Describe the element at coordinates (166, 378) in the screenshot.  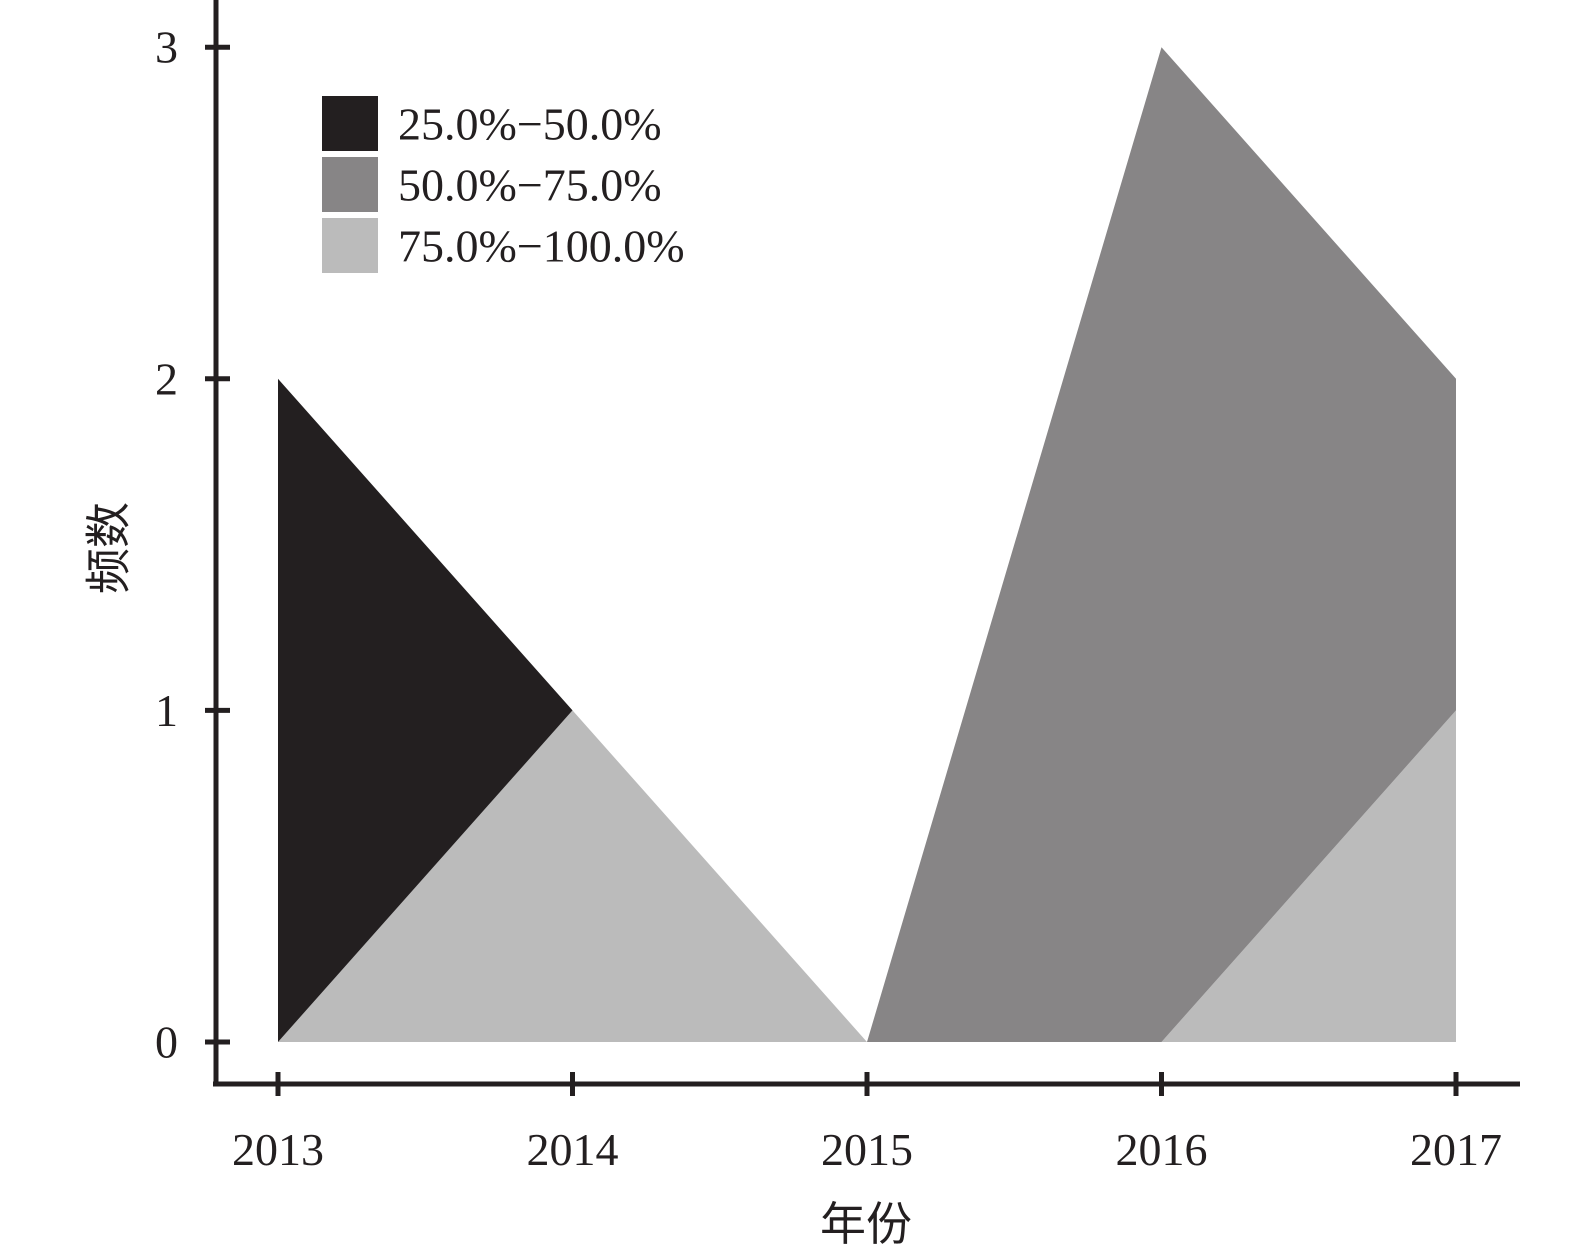
I see `y-tick-label: 2` at that location.